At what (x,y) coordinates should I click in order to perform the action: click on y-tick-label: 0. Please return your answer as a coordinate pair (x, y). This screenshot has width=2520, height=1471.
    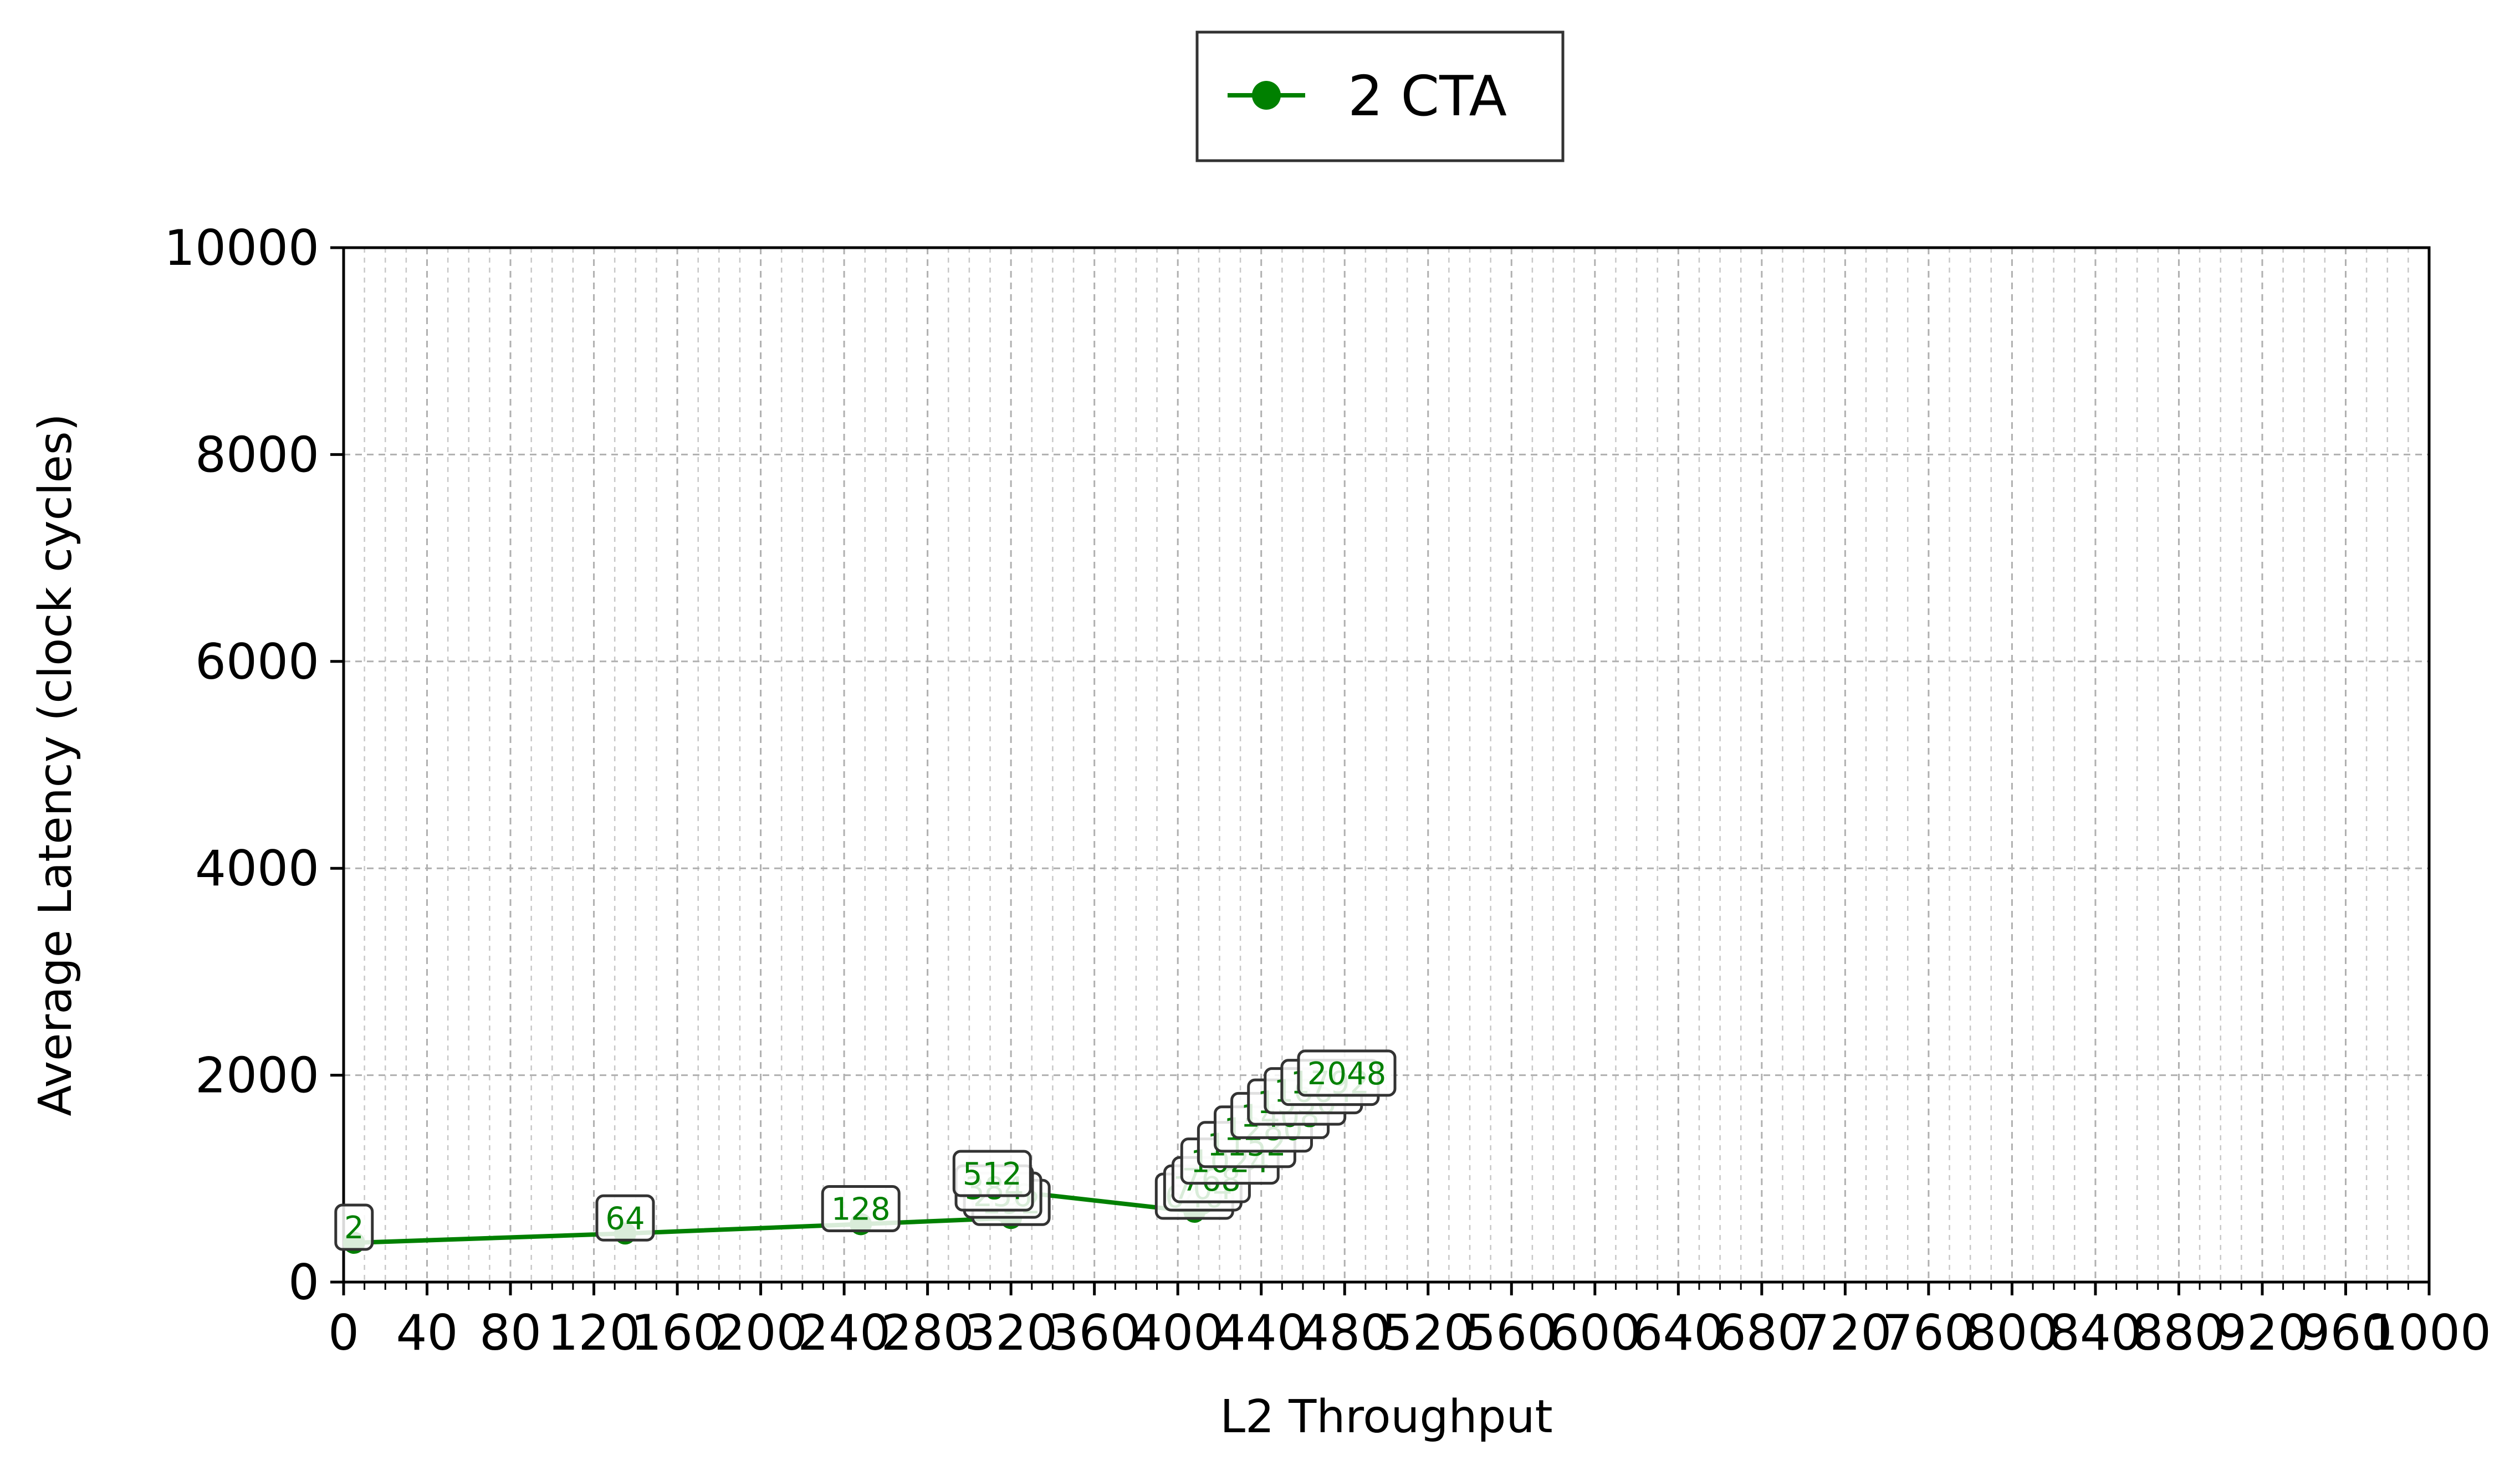
    Looking at the image, I should click on (303, 1282).